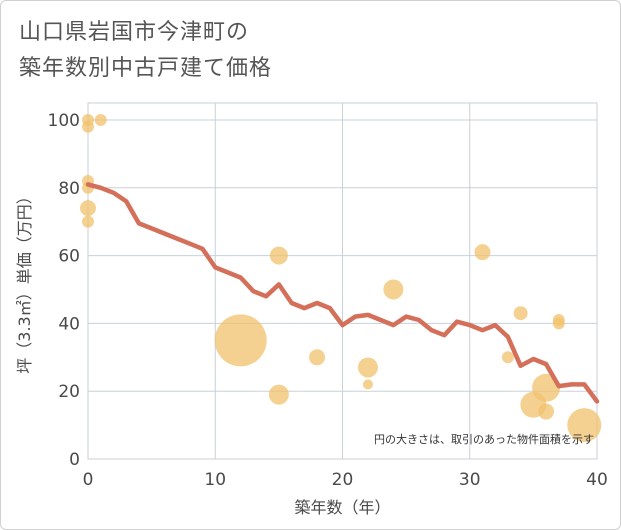 The height and width of the screenshot is (530, 621). What do you see at coordinates (69, 324) in the screenshot?
I see `y-tick-label: 40` at bounding box center [69, 324].